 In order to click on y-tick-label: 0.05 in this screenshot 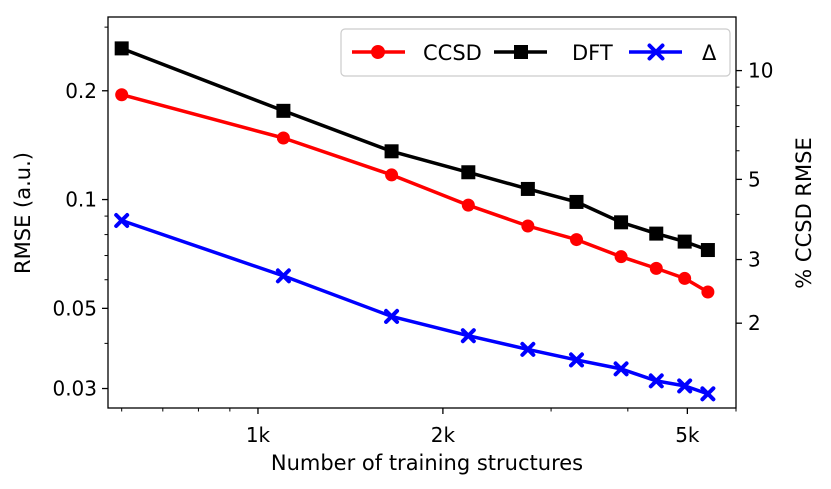, I will do `click(74, 308)`.